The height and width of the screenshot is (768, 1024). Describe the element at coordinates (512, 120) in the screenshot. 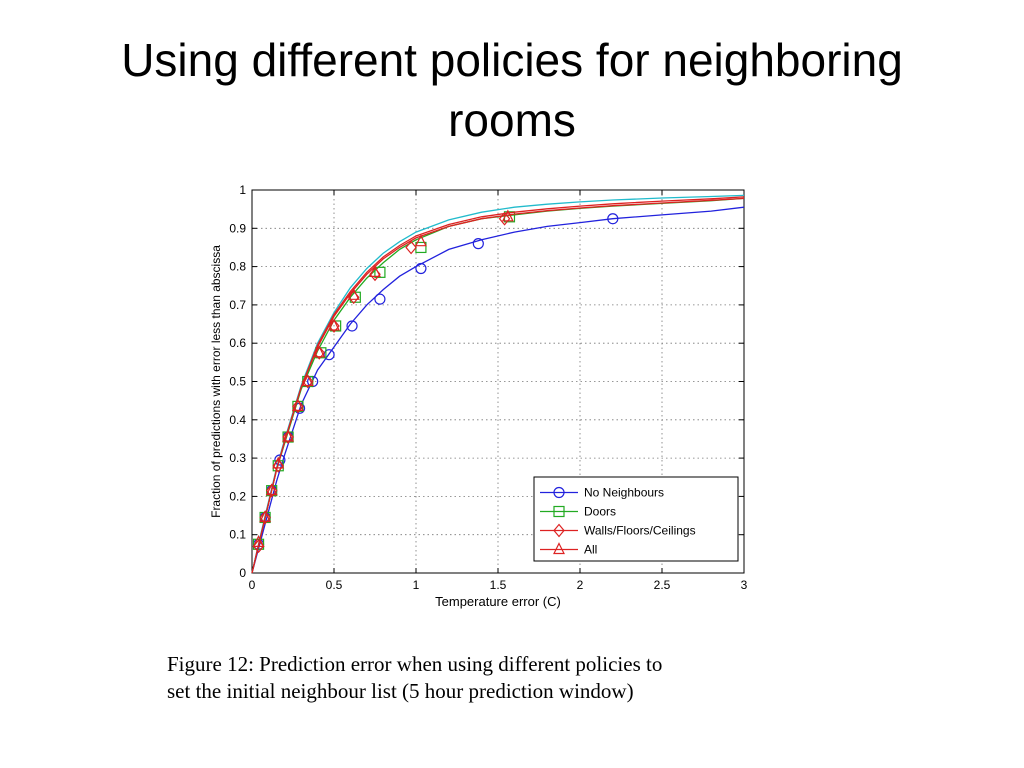

I see `slide-title-line2: rooms` at that location.